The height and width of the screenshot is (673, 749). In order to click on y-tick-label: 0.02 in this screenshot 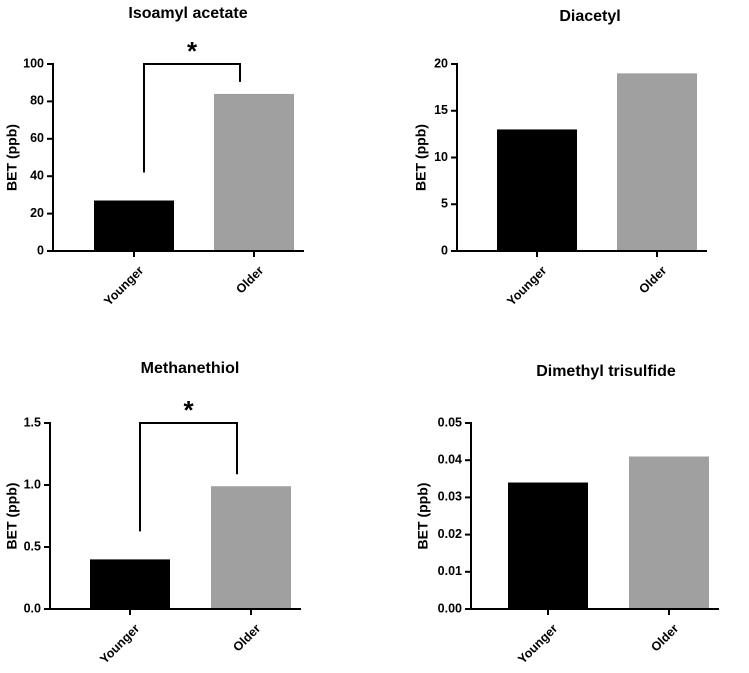, I will do `click(450, 534)`.